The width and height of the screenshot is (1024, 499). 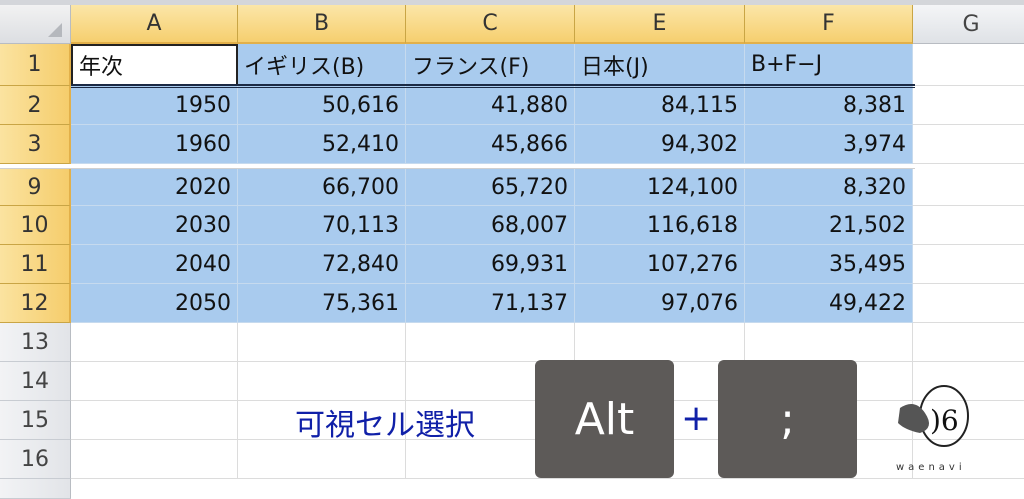 I want to click on cell: 49,422, so click(x=829, y=303).